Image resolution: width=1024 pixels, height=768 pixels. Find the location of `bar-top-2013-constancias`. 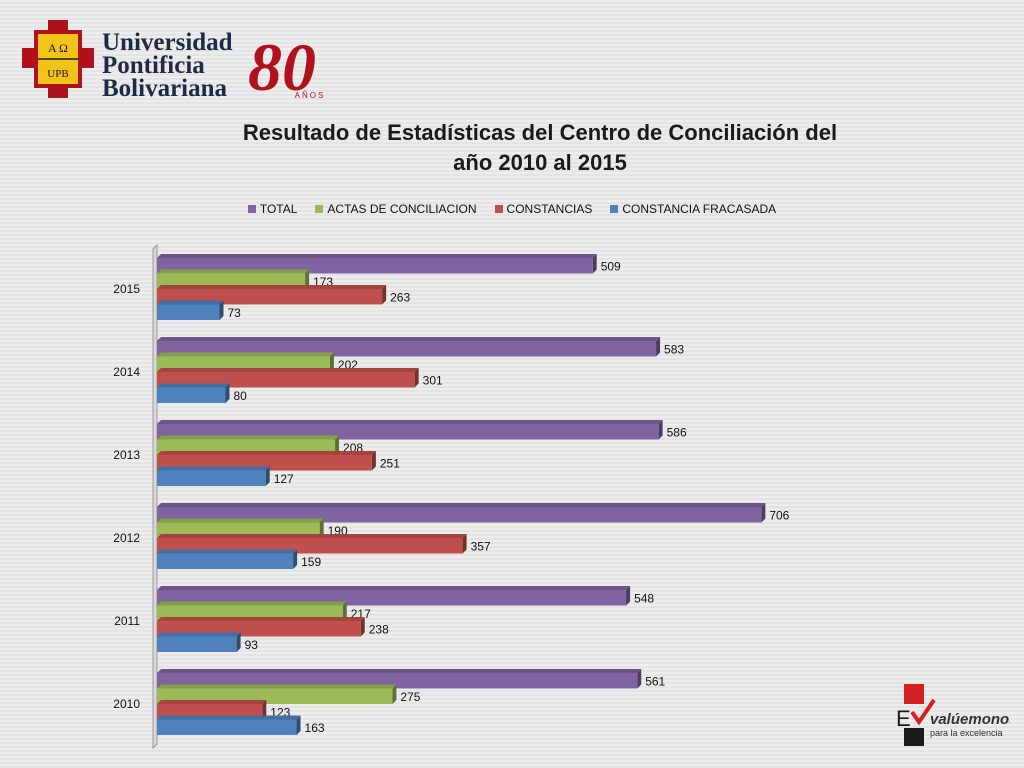

bar-top-2013-constancias is located at coordinates (266, 453).